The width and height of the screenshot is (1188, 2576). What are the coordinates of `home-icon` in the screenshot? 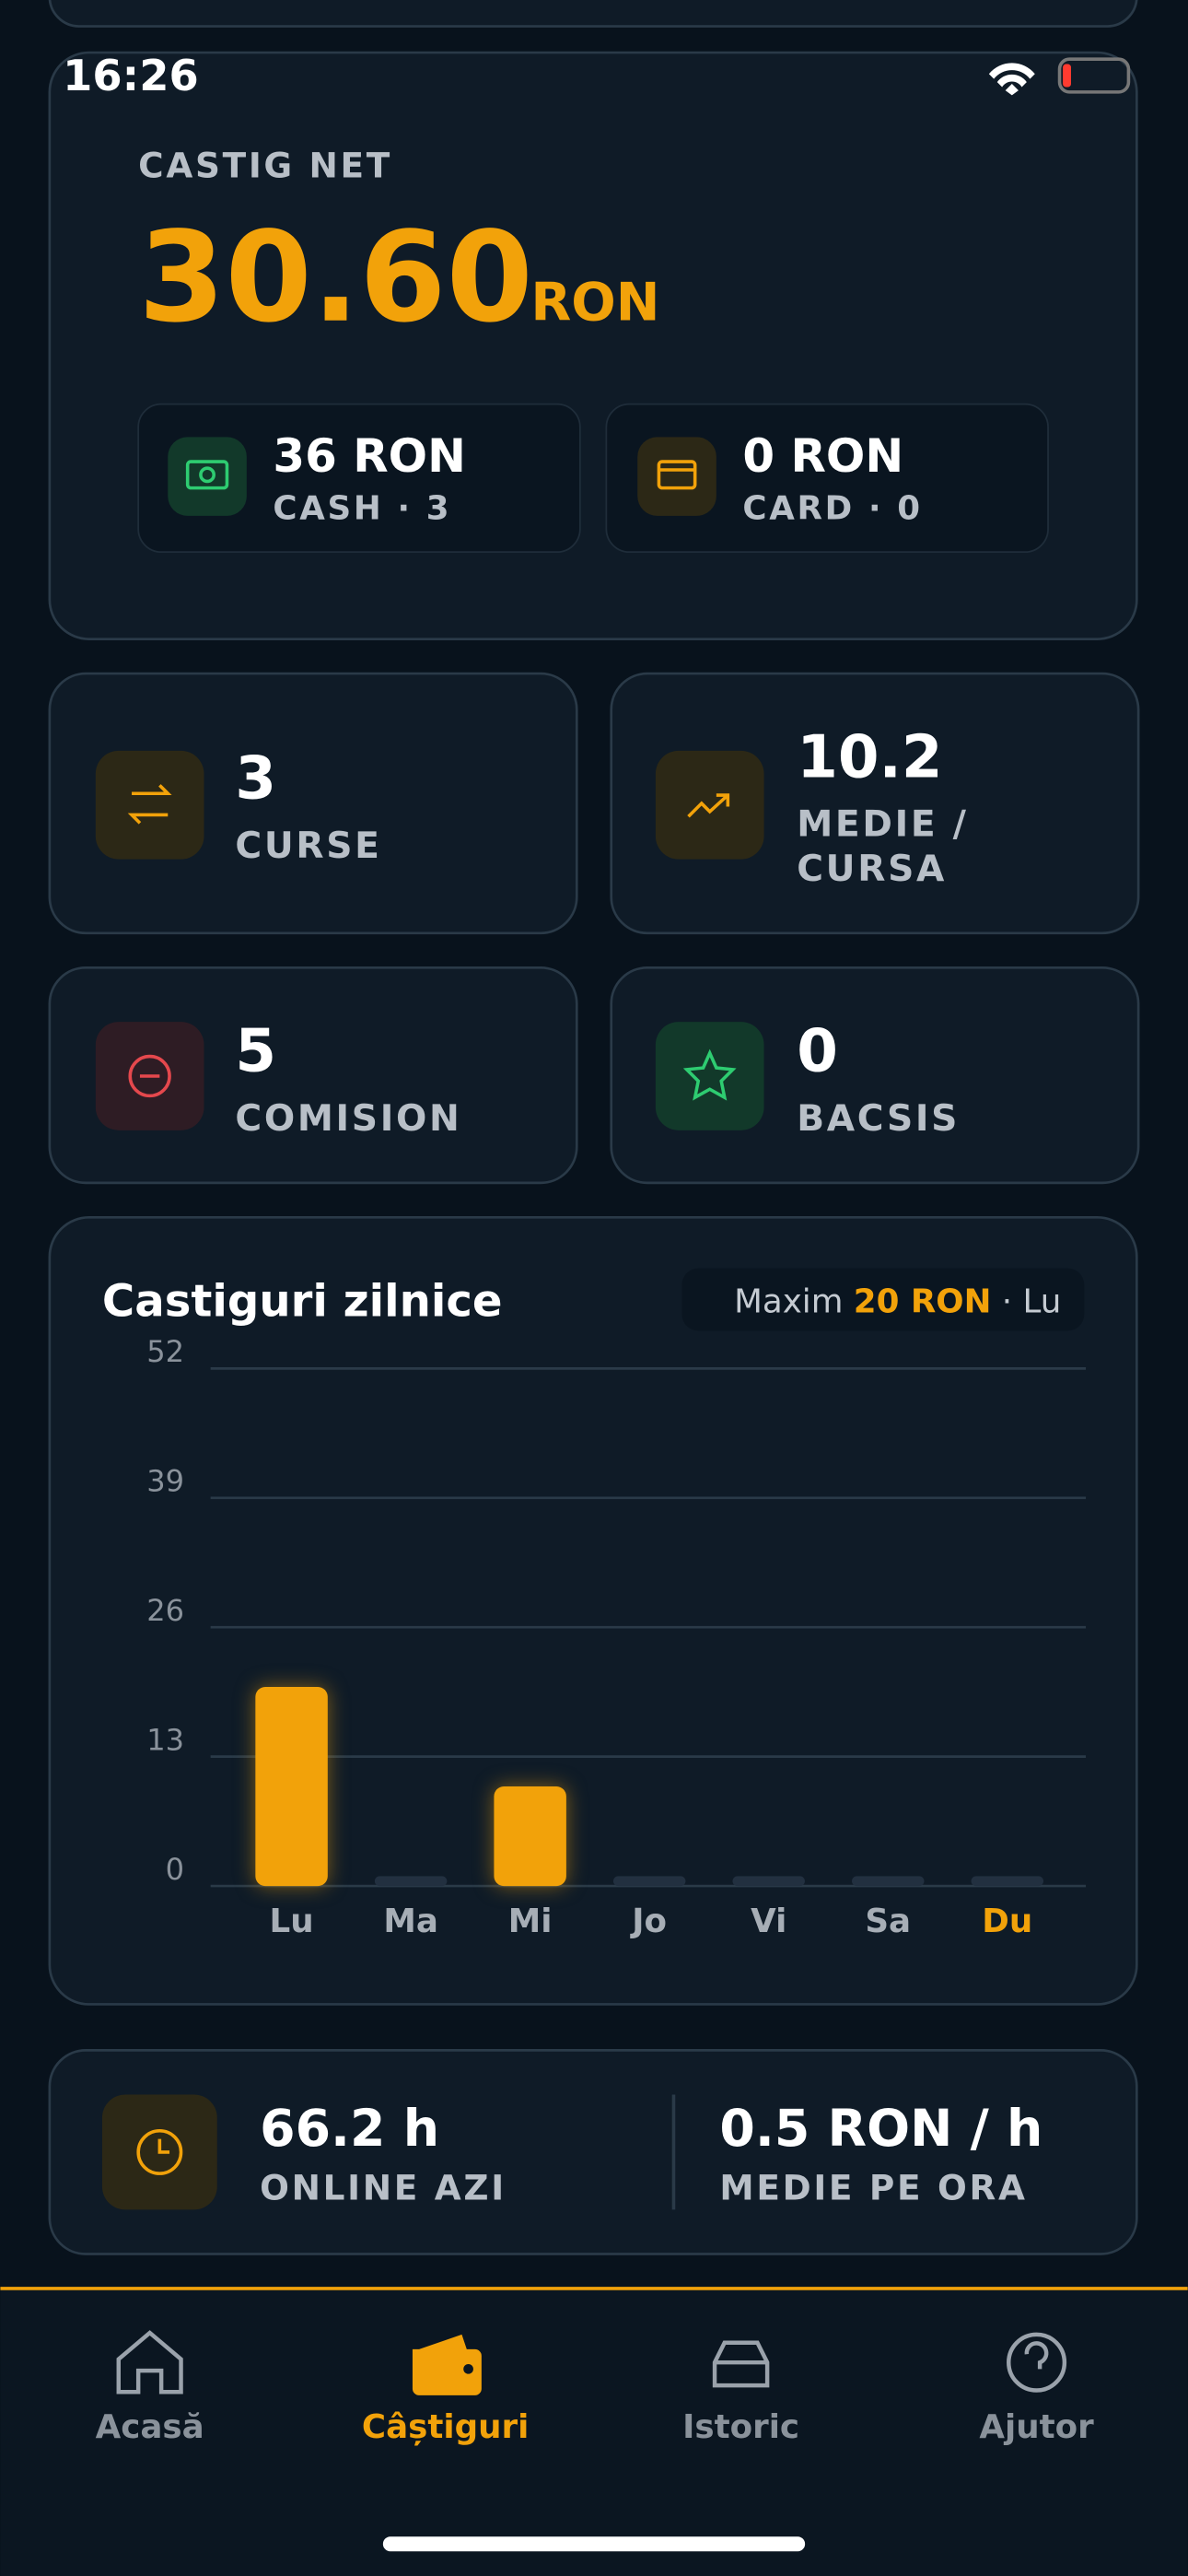 It's located at (149, 2362).